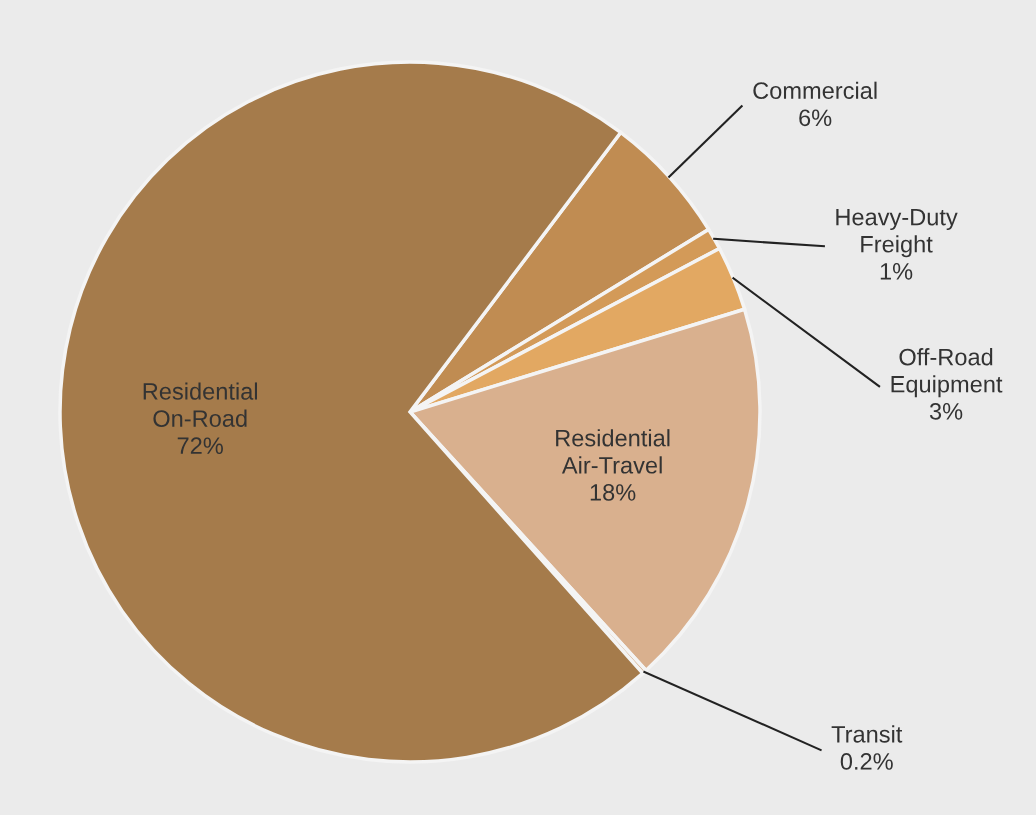 The image size is (1036, 815). I want to click on slice-label: Residential Air-Travel, so click(613, 451).